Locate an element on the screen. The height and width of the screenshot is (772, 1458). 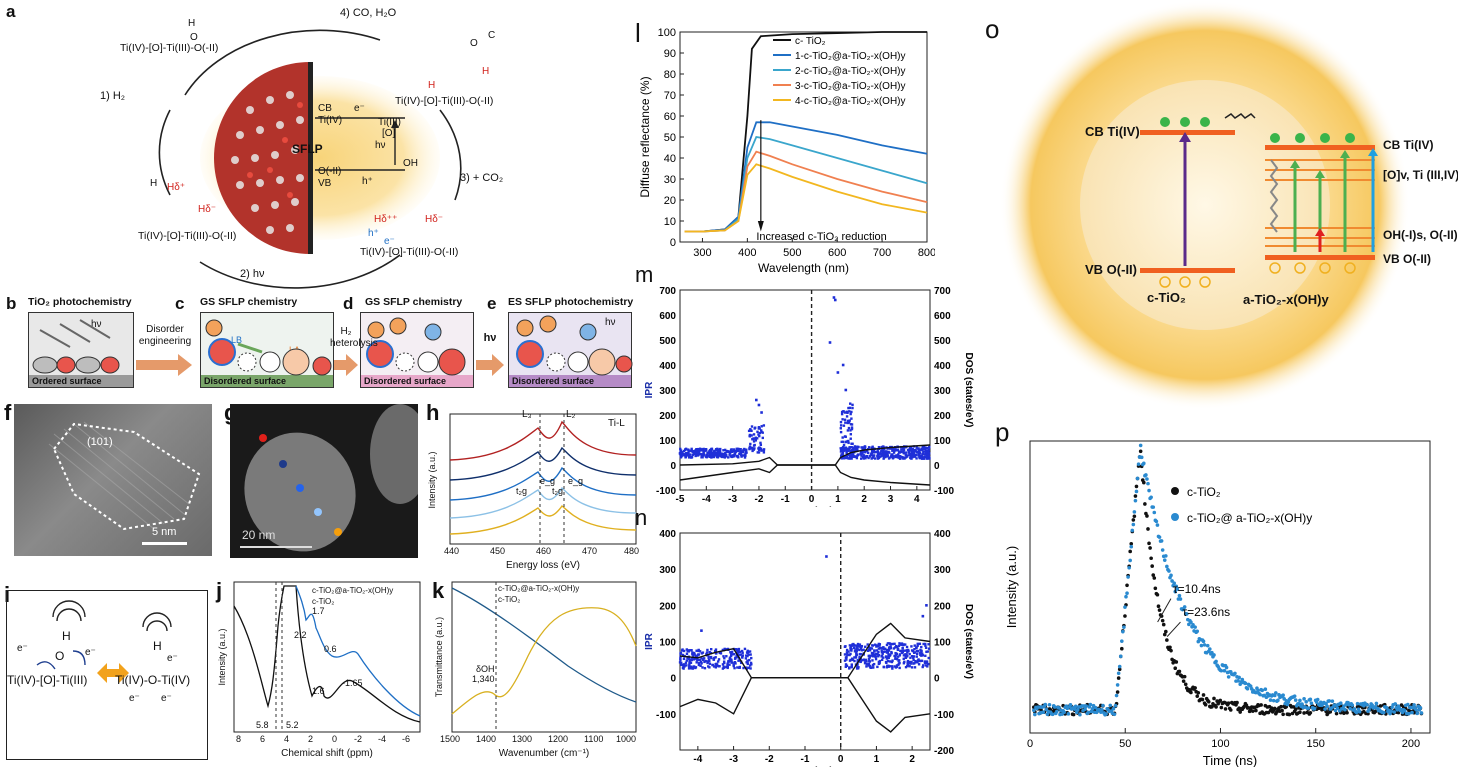
bottom-species: Ti(IV)-[O]-Ti(III)-O(-II) is located at coordinates (409, 252).